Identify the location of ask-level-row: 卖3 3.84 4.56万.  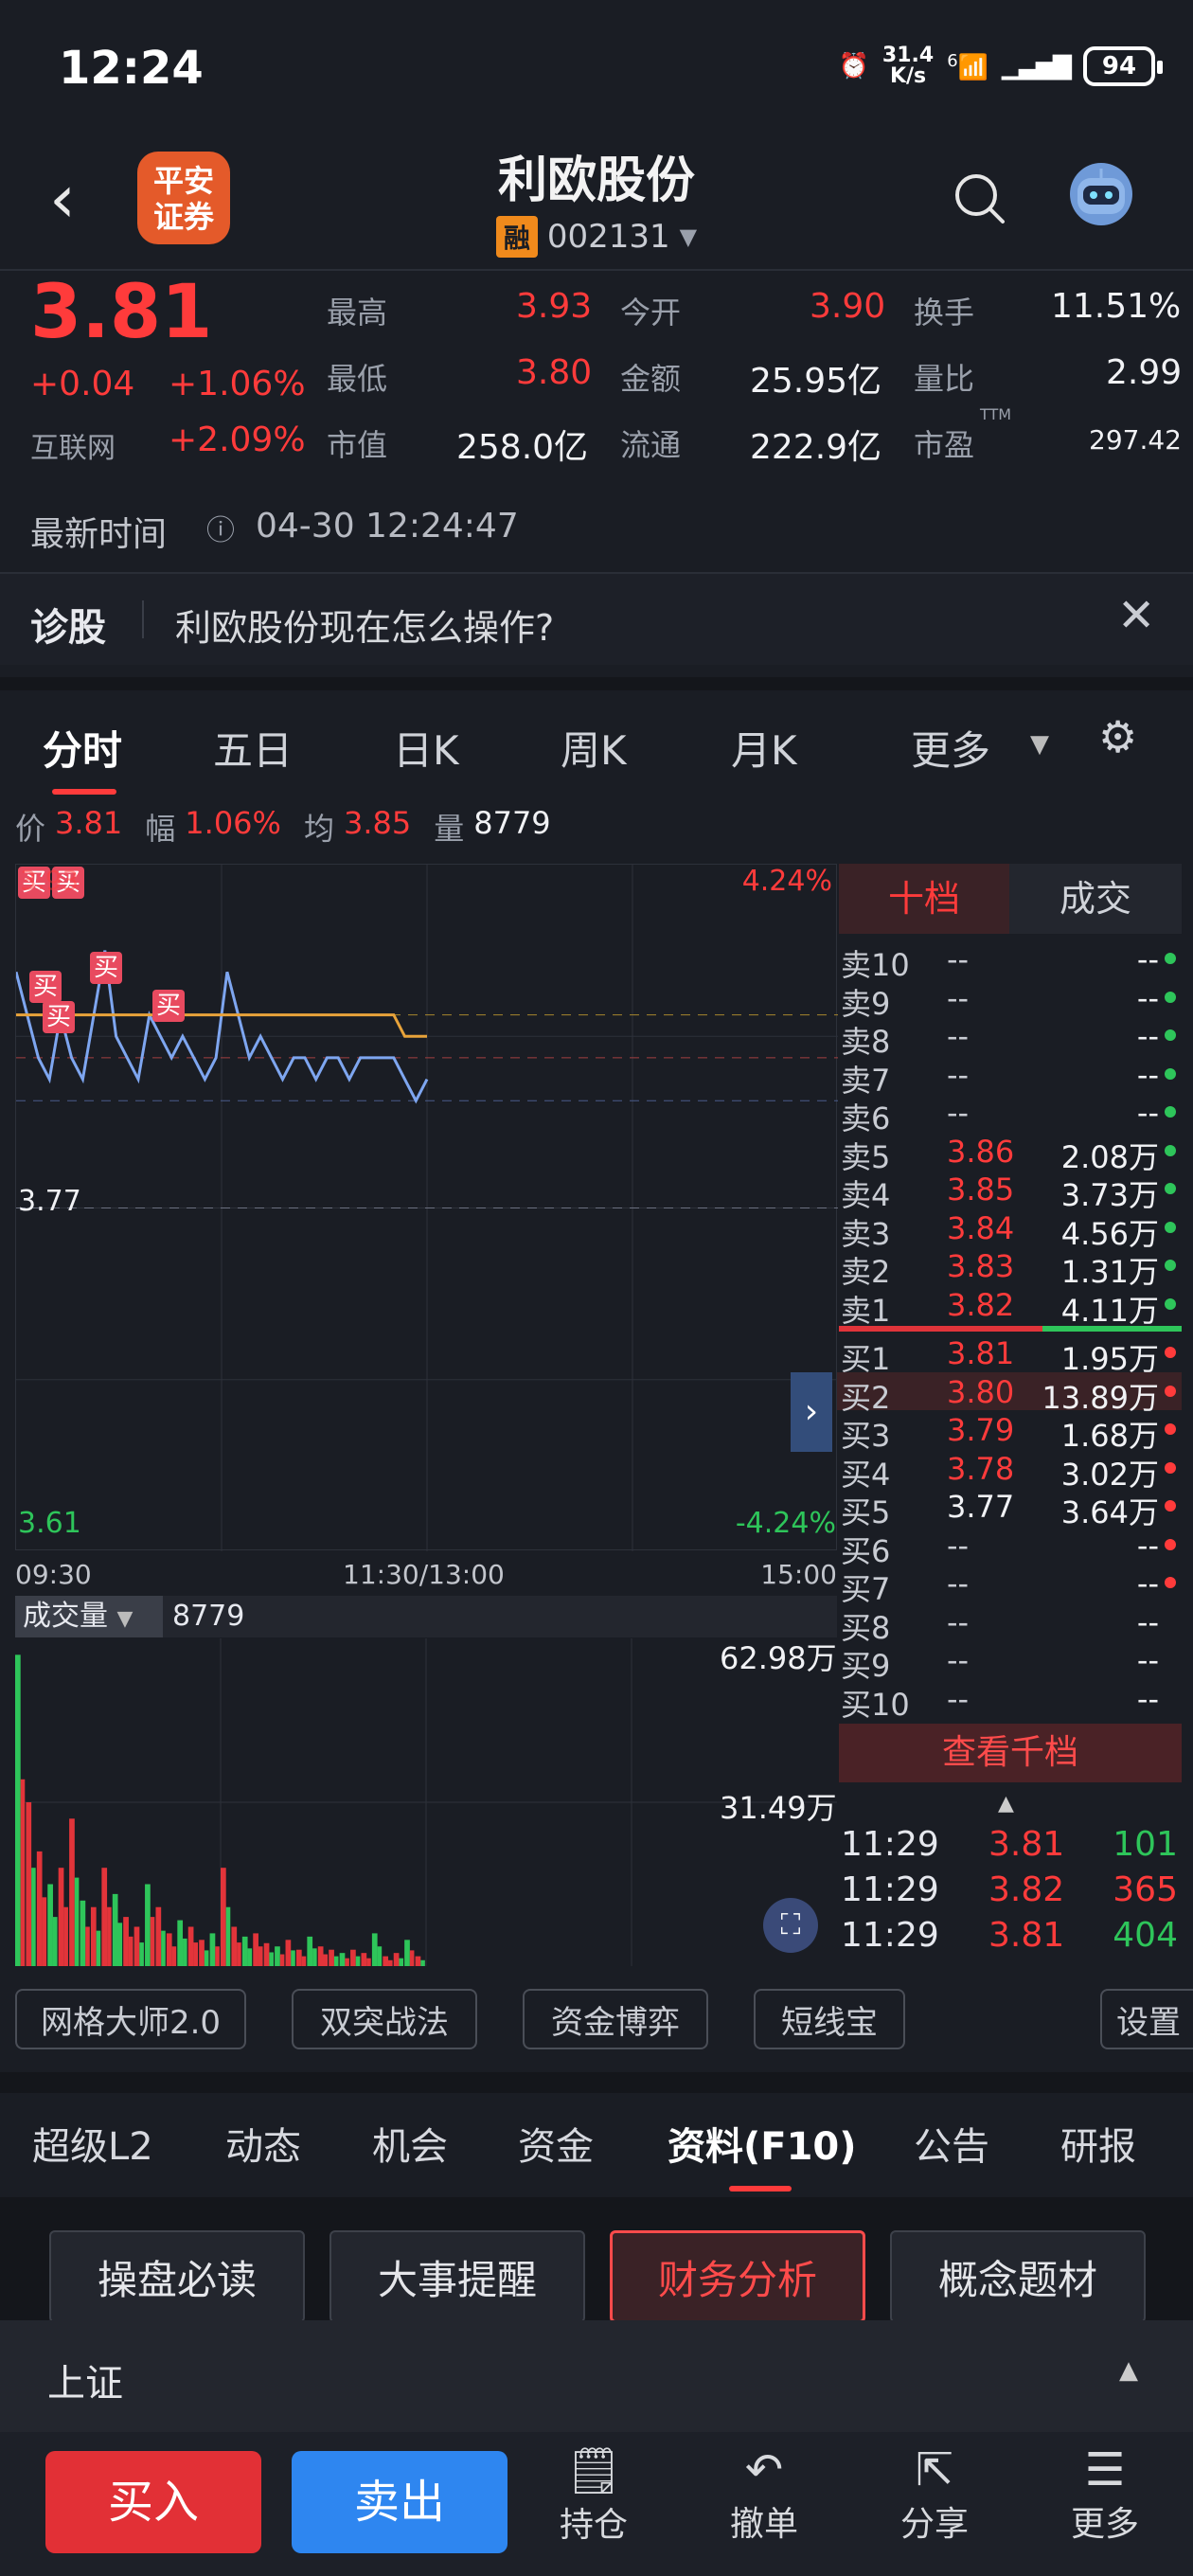
(1009, 1230).